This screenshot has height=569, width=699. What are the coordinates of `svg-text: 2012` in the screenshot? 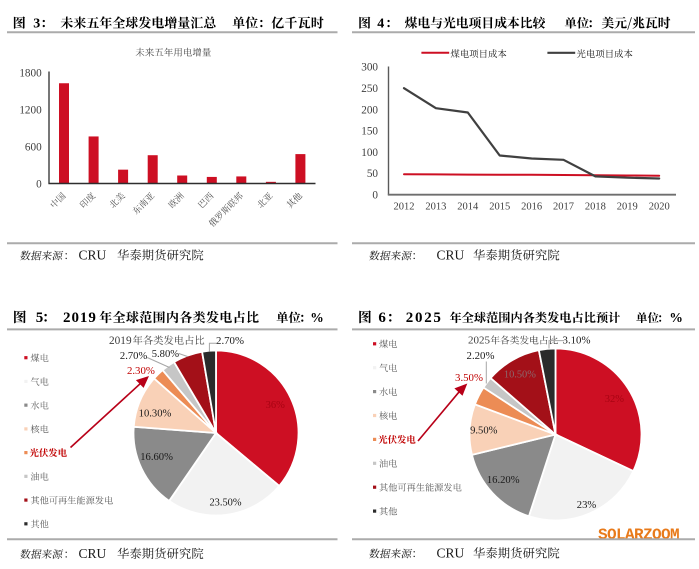 It's located at (404, 207).